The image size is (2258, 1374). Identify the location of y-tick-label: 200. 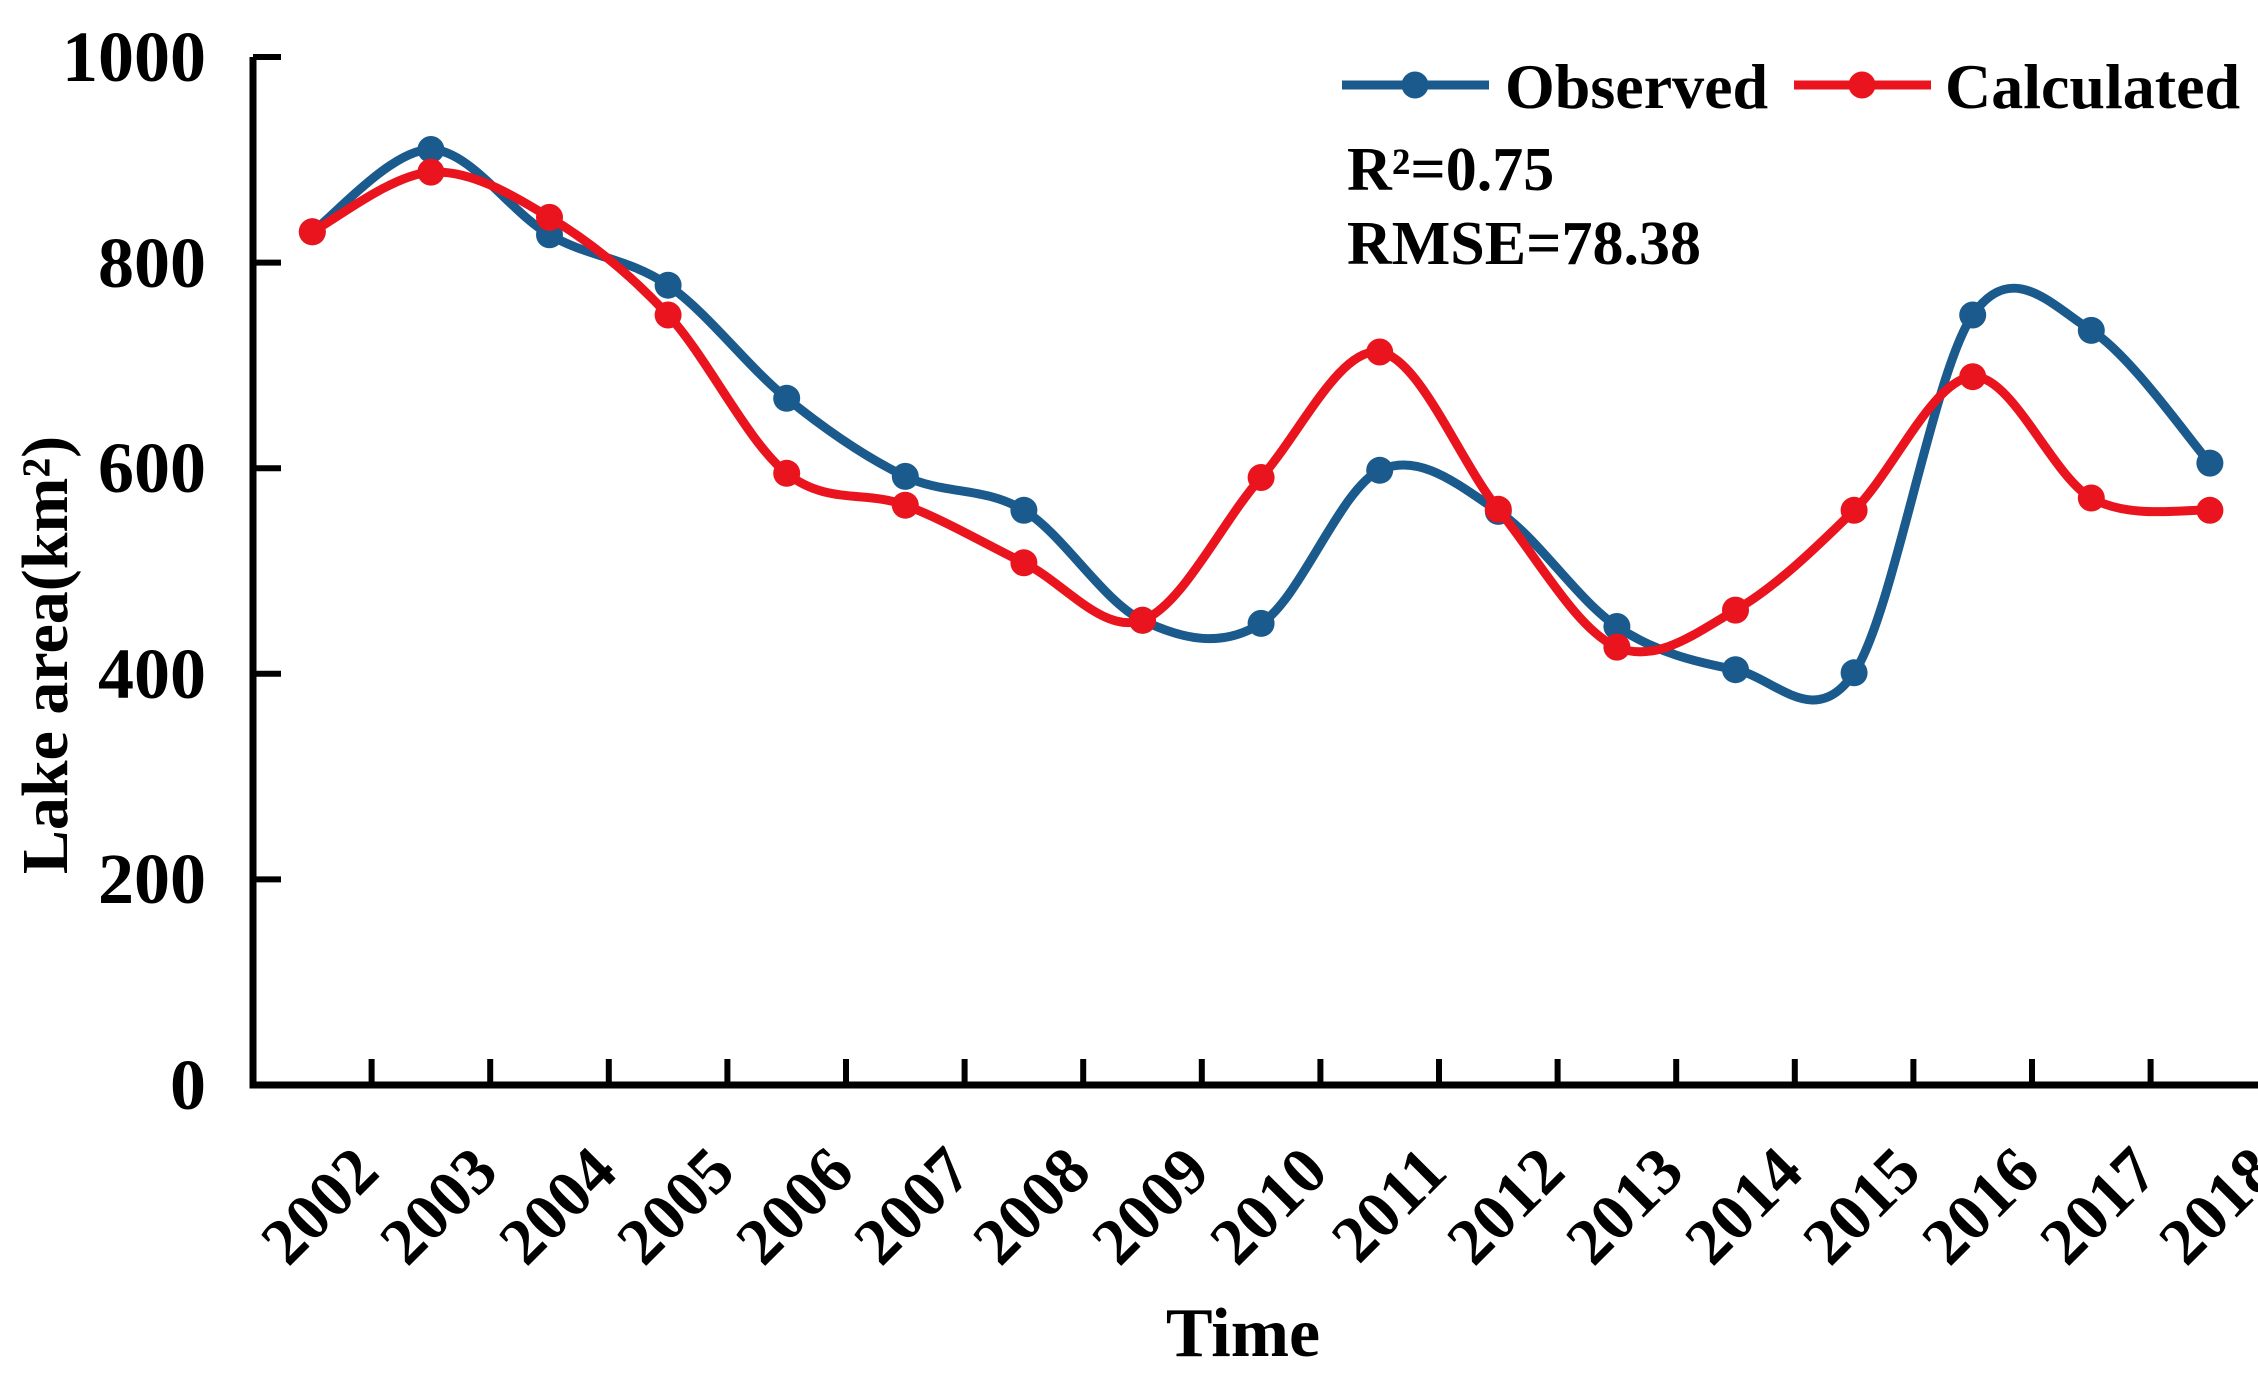
(152, 879).